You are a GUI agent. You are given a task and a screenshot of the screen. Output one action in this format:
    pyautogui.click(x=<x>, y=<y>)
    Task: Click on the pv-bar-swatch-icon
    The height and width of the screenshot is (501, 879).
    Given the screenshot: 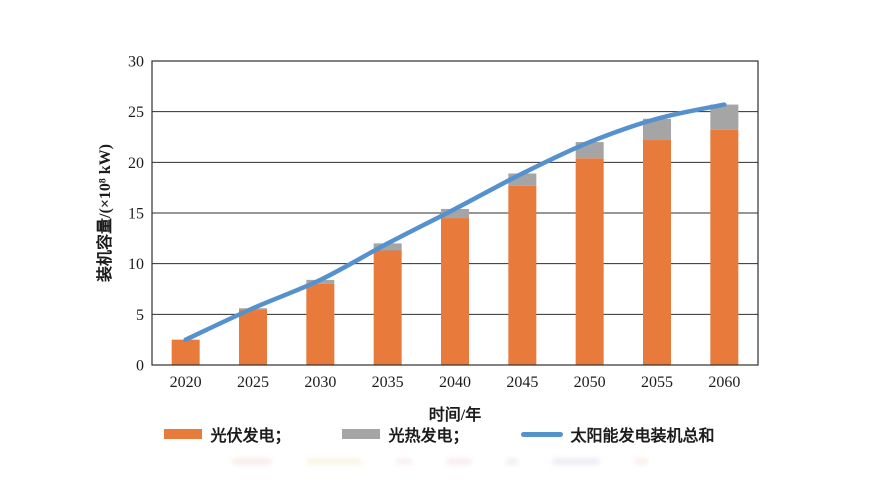 What is the action you would take?
    pyautogui.click(x=183, y=434)
    